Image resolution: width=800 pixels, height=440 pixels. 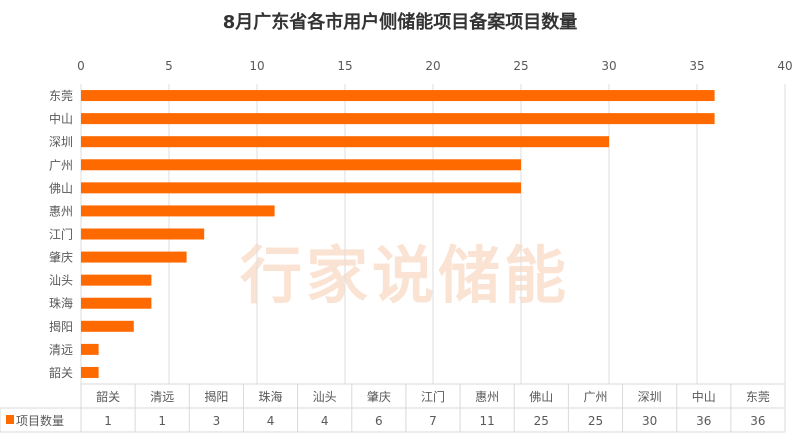 I want to click on x-tick-label: 30, so click(x=608, y=66).